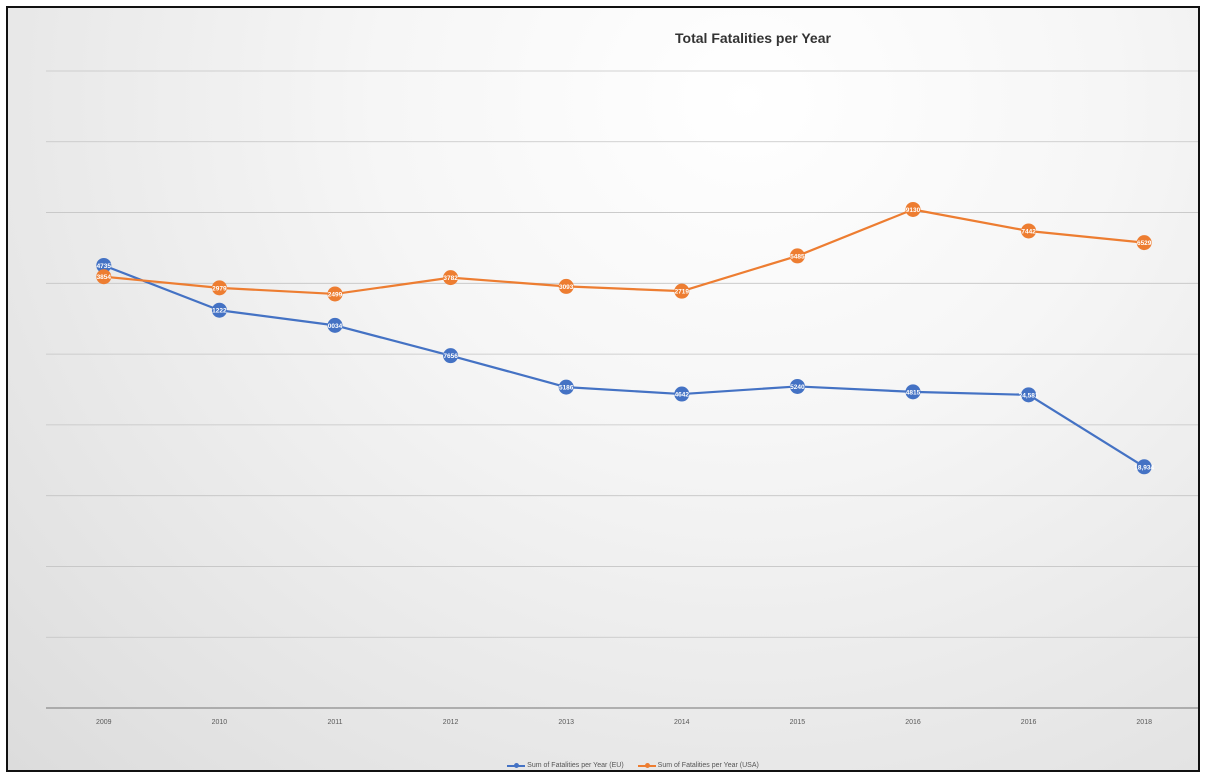 The width and height of the screenshot is (1208, 778). Describe the element at coordinates (220, 722) in the screenshot. I see `x-tick-label: 2010` at that location.